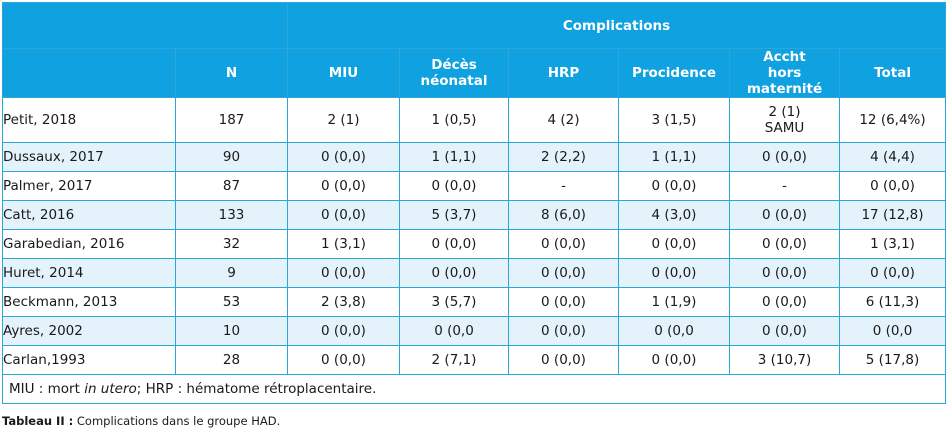 The height and width of the screenshot is (433, 950). I want to click on miu-cell: 2 (3,8), so click(343, 302).